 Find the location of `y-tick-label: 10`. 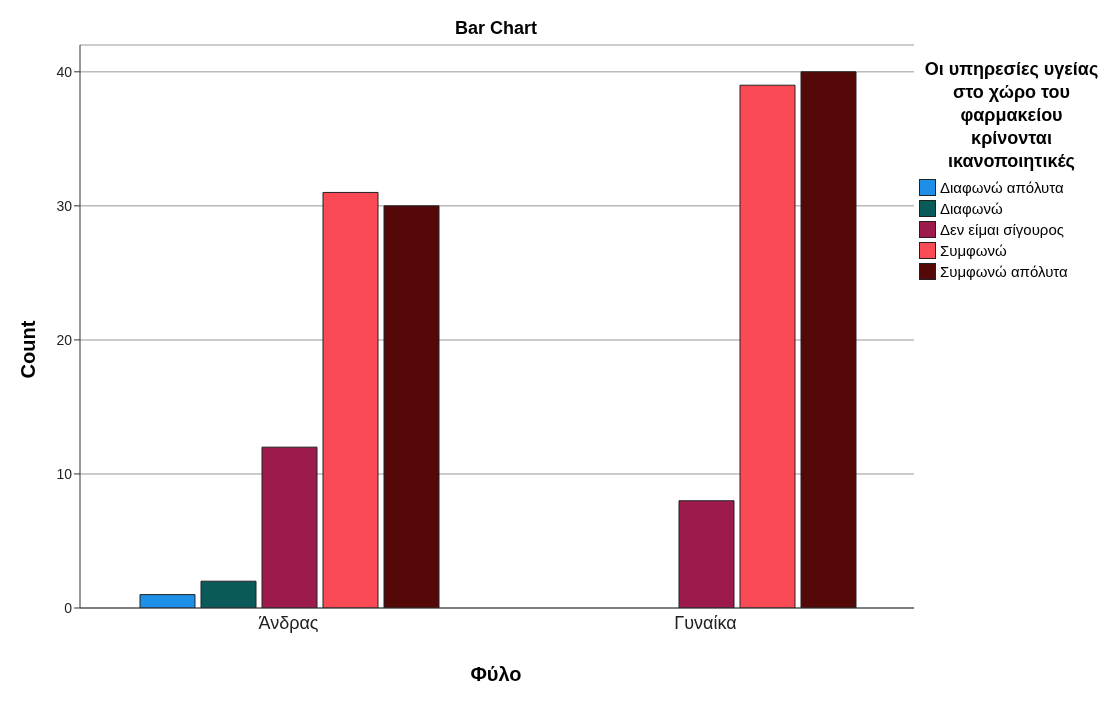

y-tick-label: 10 is located at coordinates (64, 473).